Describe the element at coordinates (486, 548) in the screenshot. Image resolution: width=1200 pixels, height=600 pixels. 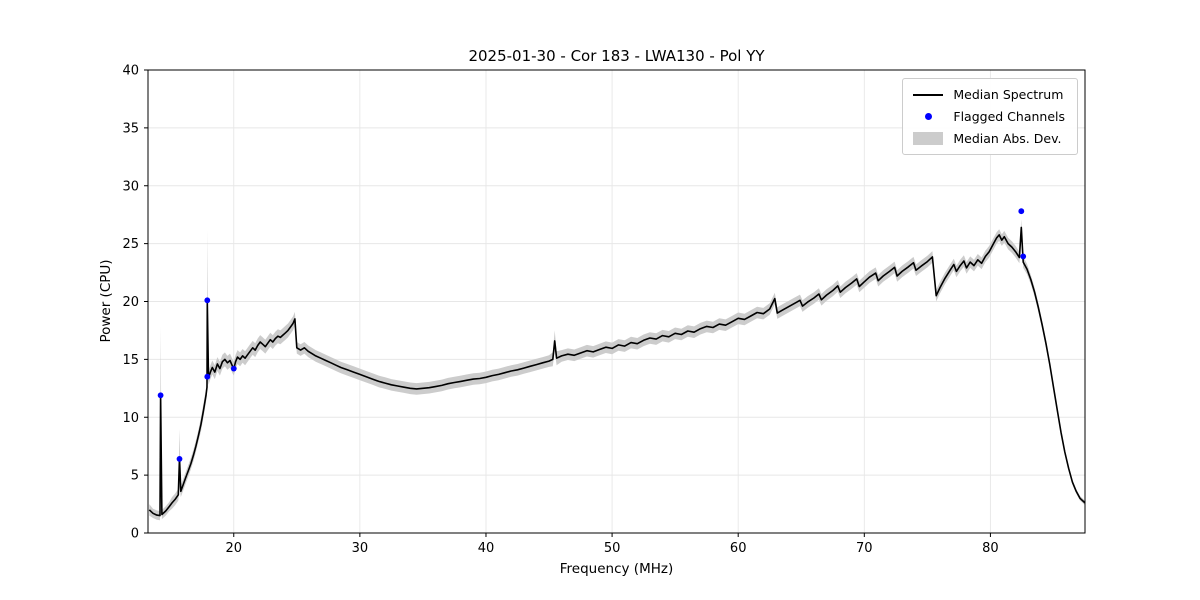
I see `x-tick-label: 40` at that location.